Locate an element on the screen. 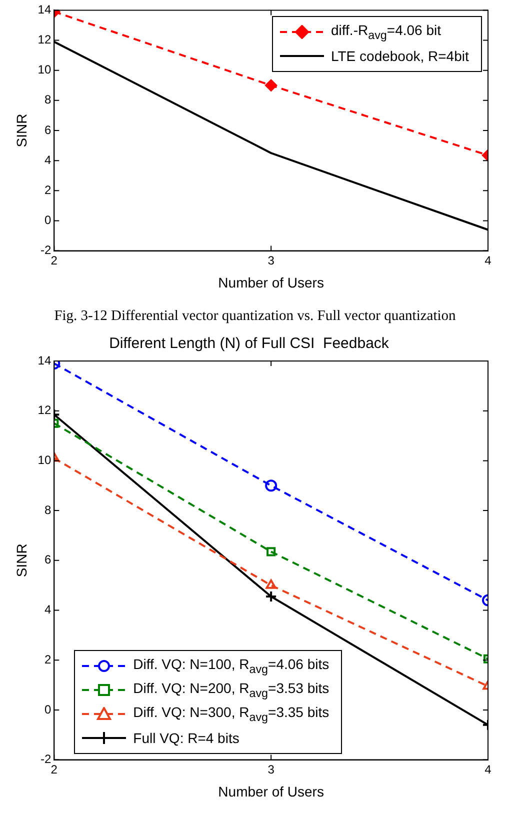 The height and width of the screenshot is (820, 510). legend-label: LTE codebook, R=4bit is located at coordinates (400, 56).